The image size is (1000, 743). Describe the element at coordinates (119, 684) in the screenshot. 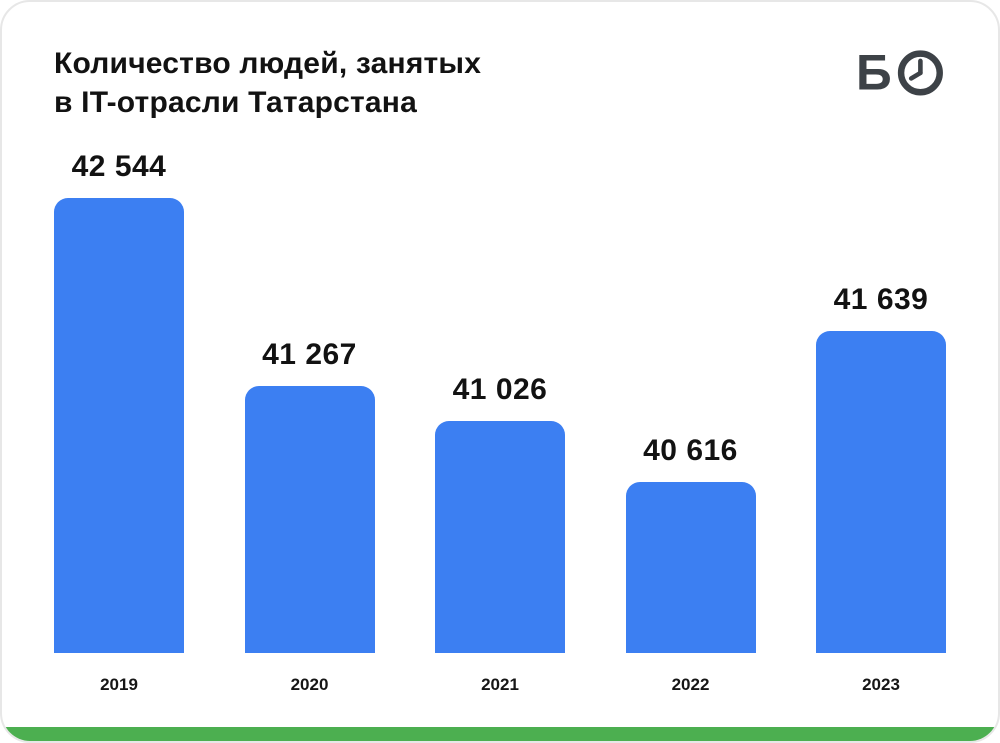

I see `x-axis-label: 2019` at that location.